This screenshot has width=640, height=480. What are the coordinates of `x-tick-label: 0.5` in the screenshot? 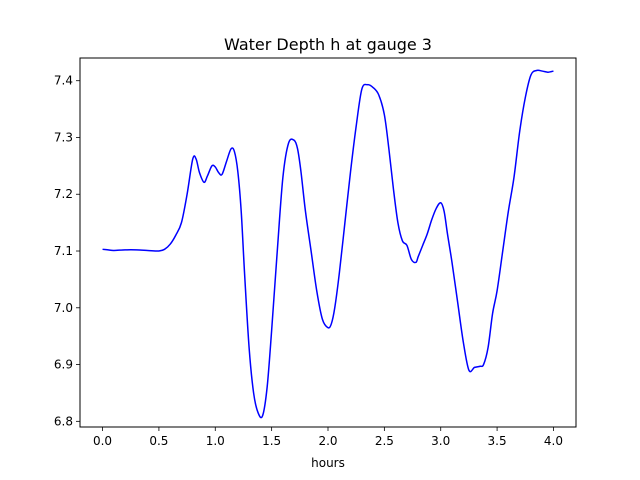 It's located at (158, 441).